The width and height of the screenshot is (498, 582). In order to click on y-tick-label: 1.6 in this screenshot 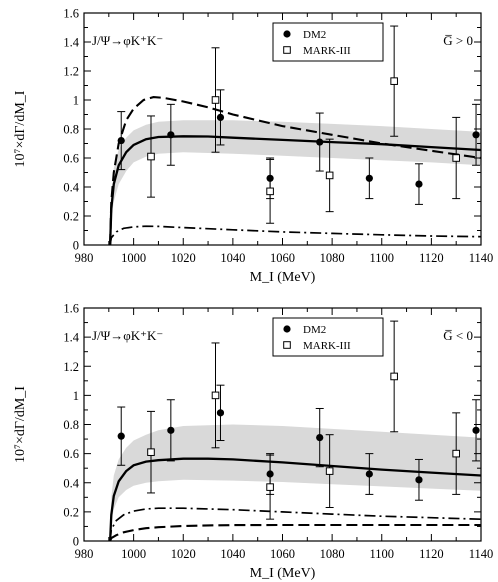, I will do `click(71, 14)`.